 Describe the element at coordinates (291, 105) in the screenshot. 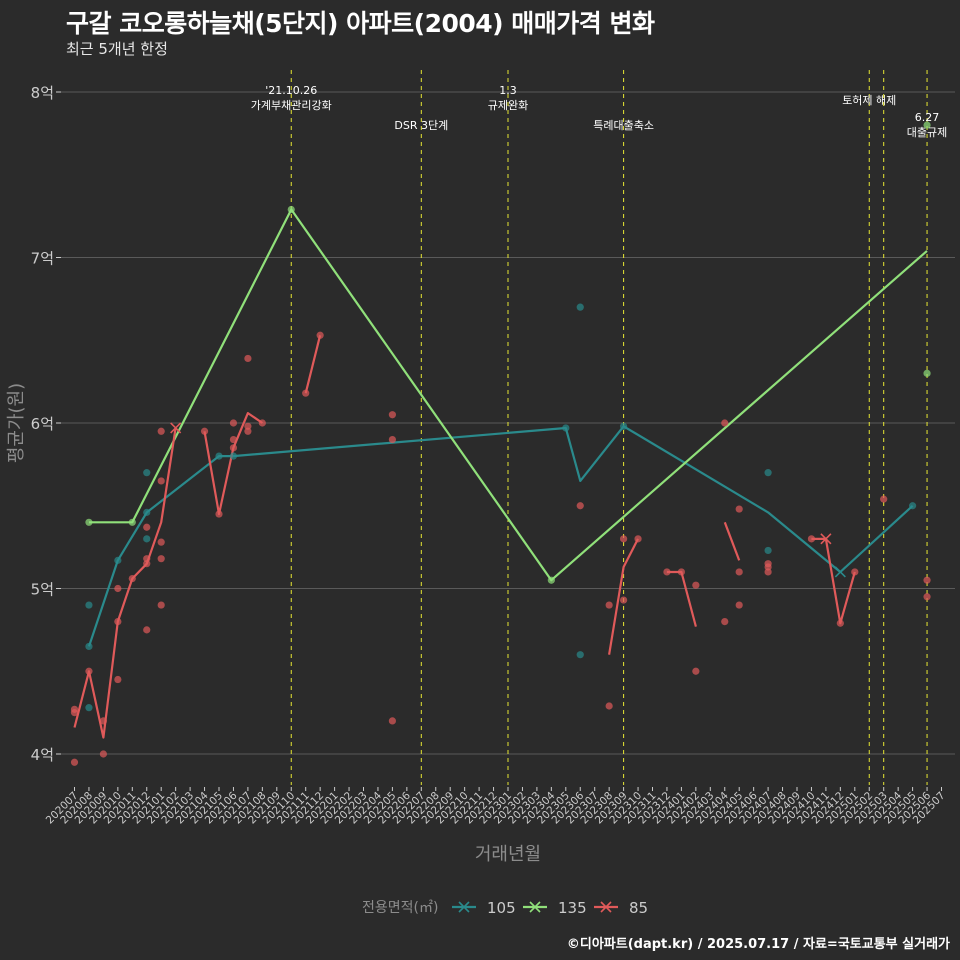

I see `event-label: 가계부채관리강화` at that location.